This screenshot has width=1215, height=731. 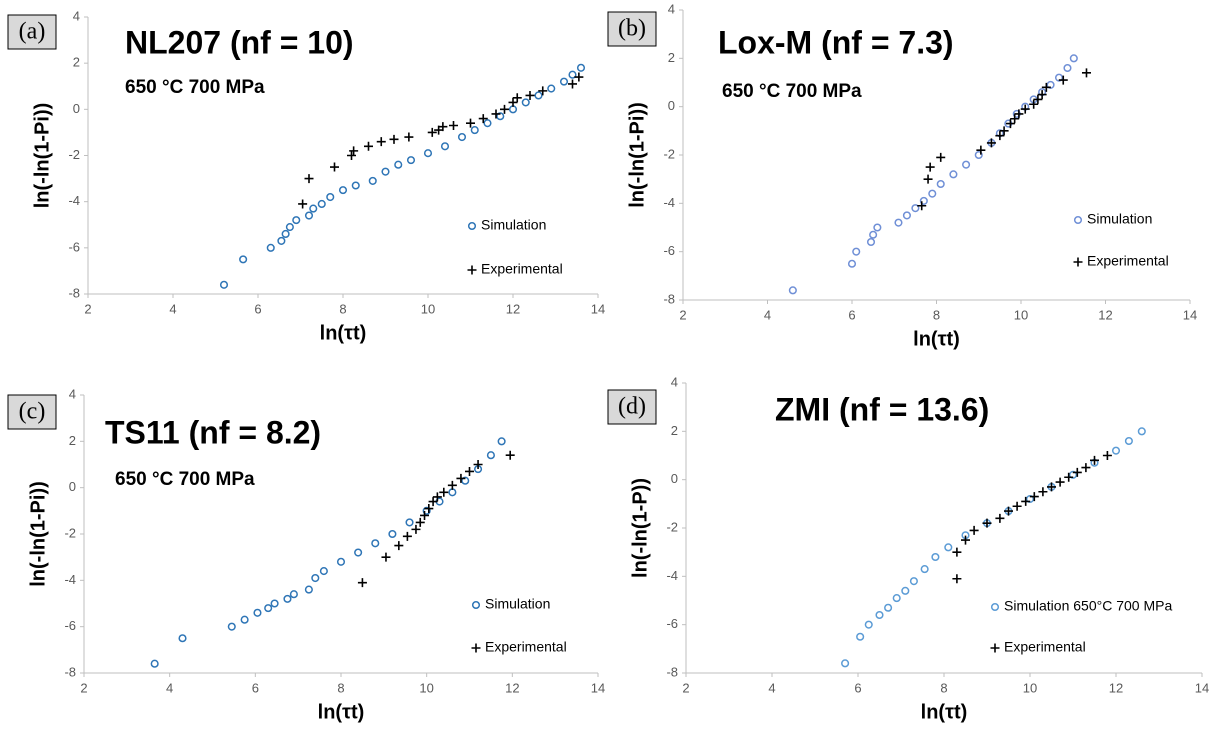 What do you see at coordinates (637, 155) in the screenshot?
I see `y-axis-label: ln(-ln(1-Pi))` at bounding box center [637, 155].